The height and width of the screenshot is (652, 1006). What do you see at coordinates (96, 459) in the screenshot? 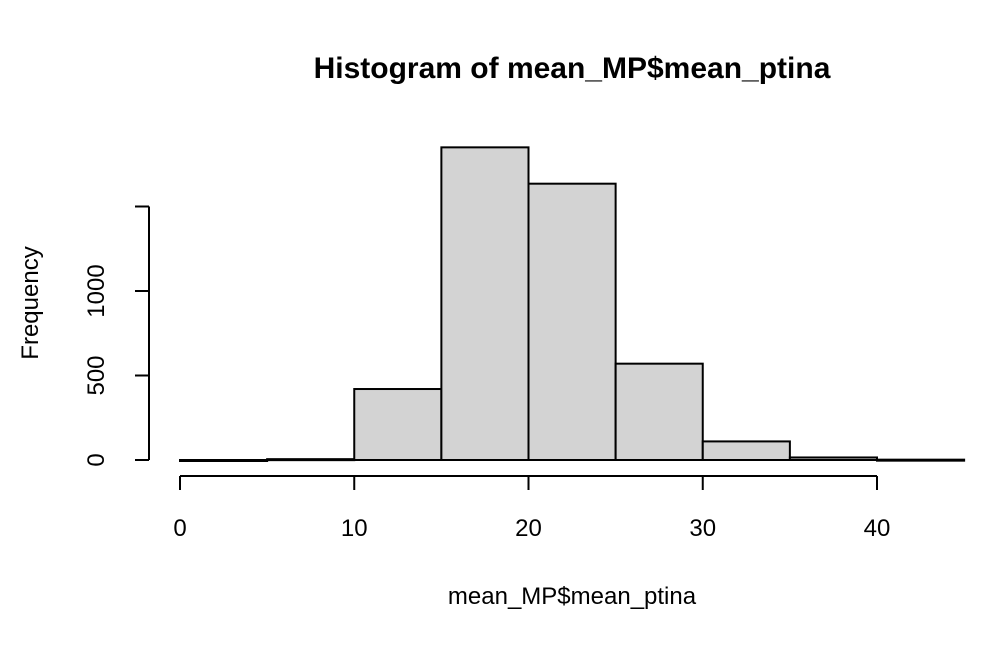
I see `y-tick-label-0: 0` at bounding box center [96, 459].